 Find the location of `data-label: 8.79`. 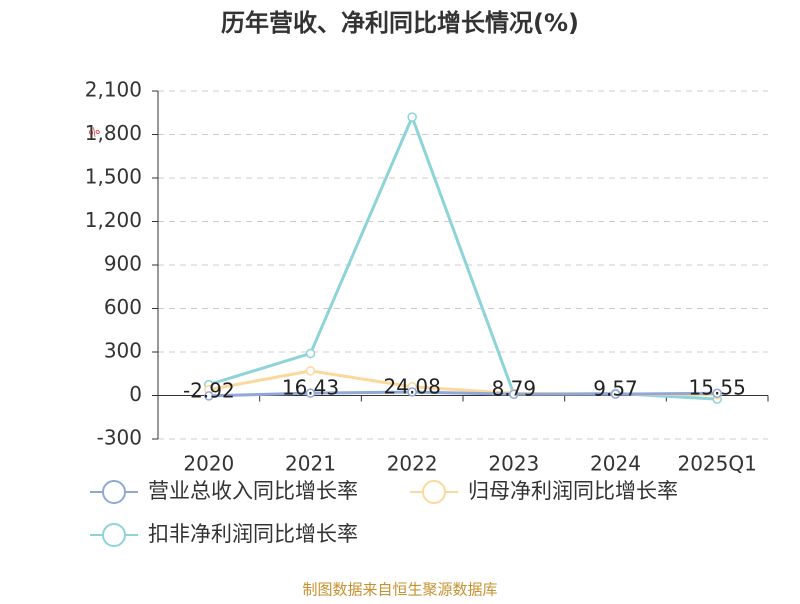

data-label: 8.79 is located at coordinates (514, 389).